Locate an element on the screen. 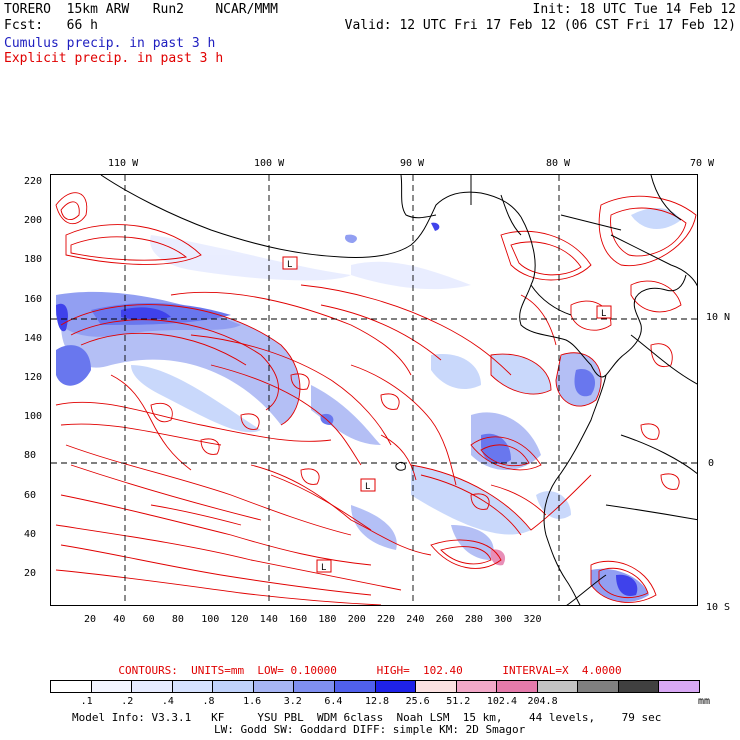 Image resolution: width=740 pixels, height=740 pixels. colorbar-label: 204.8 is located at coordinates (542, 701).